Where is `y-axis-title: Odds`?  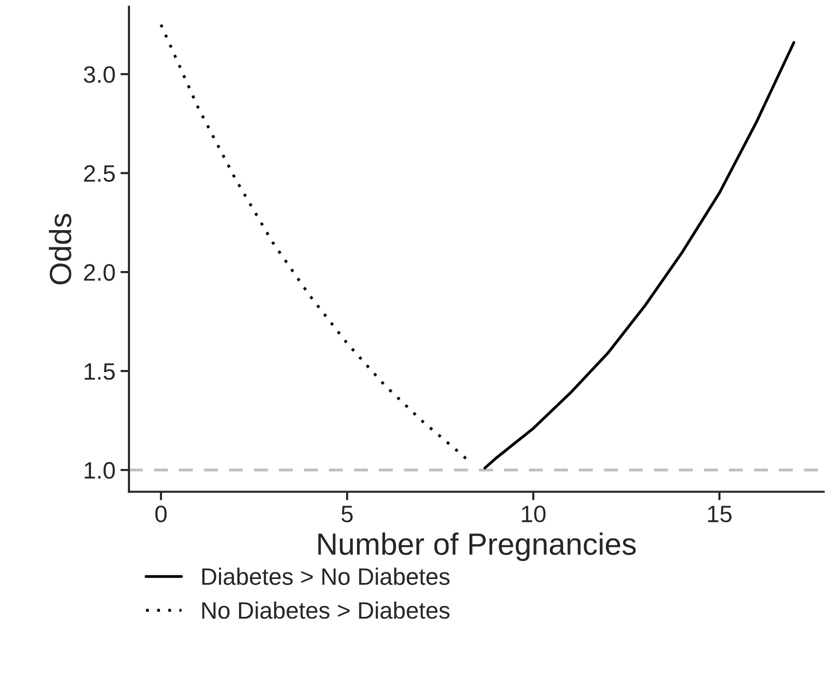
y-axis-title: Odds is located at coordinates (60, 249).